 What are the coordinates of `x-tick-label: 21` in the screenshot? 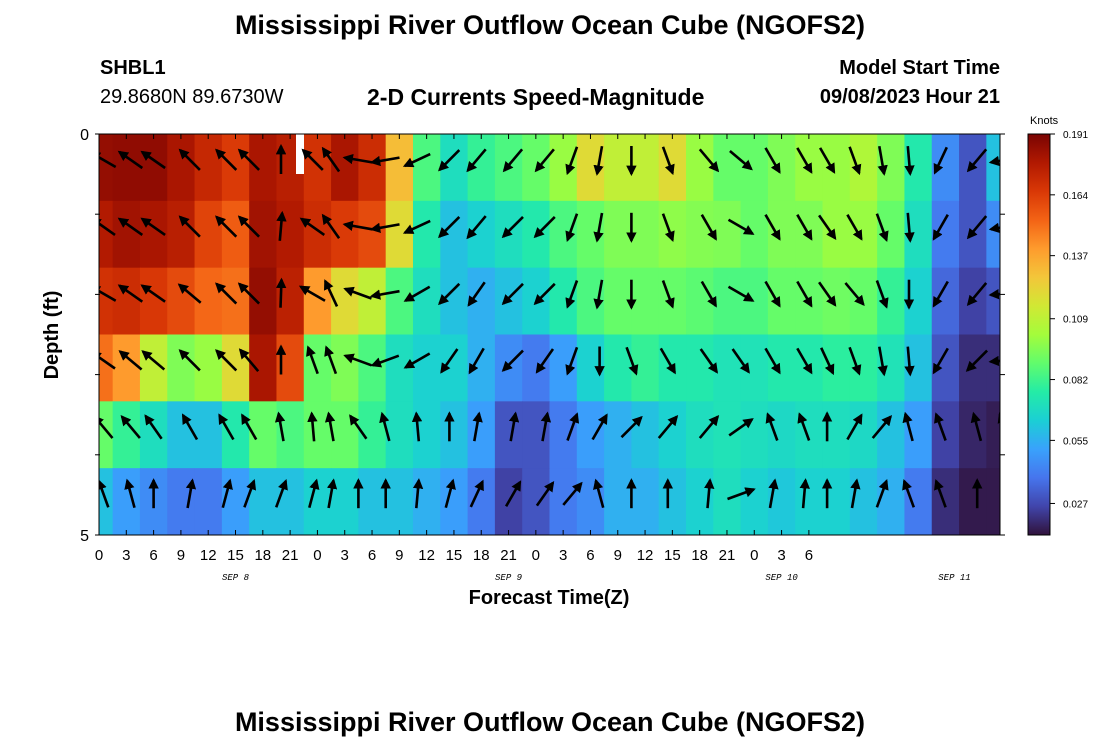 It's located at (508, 555).